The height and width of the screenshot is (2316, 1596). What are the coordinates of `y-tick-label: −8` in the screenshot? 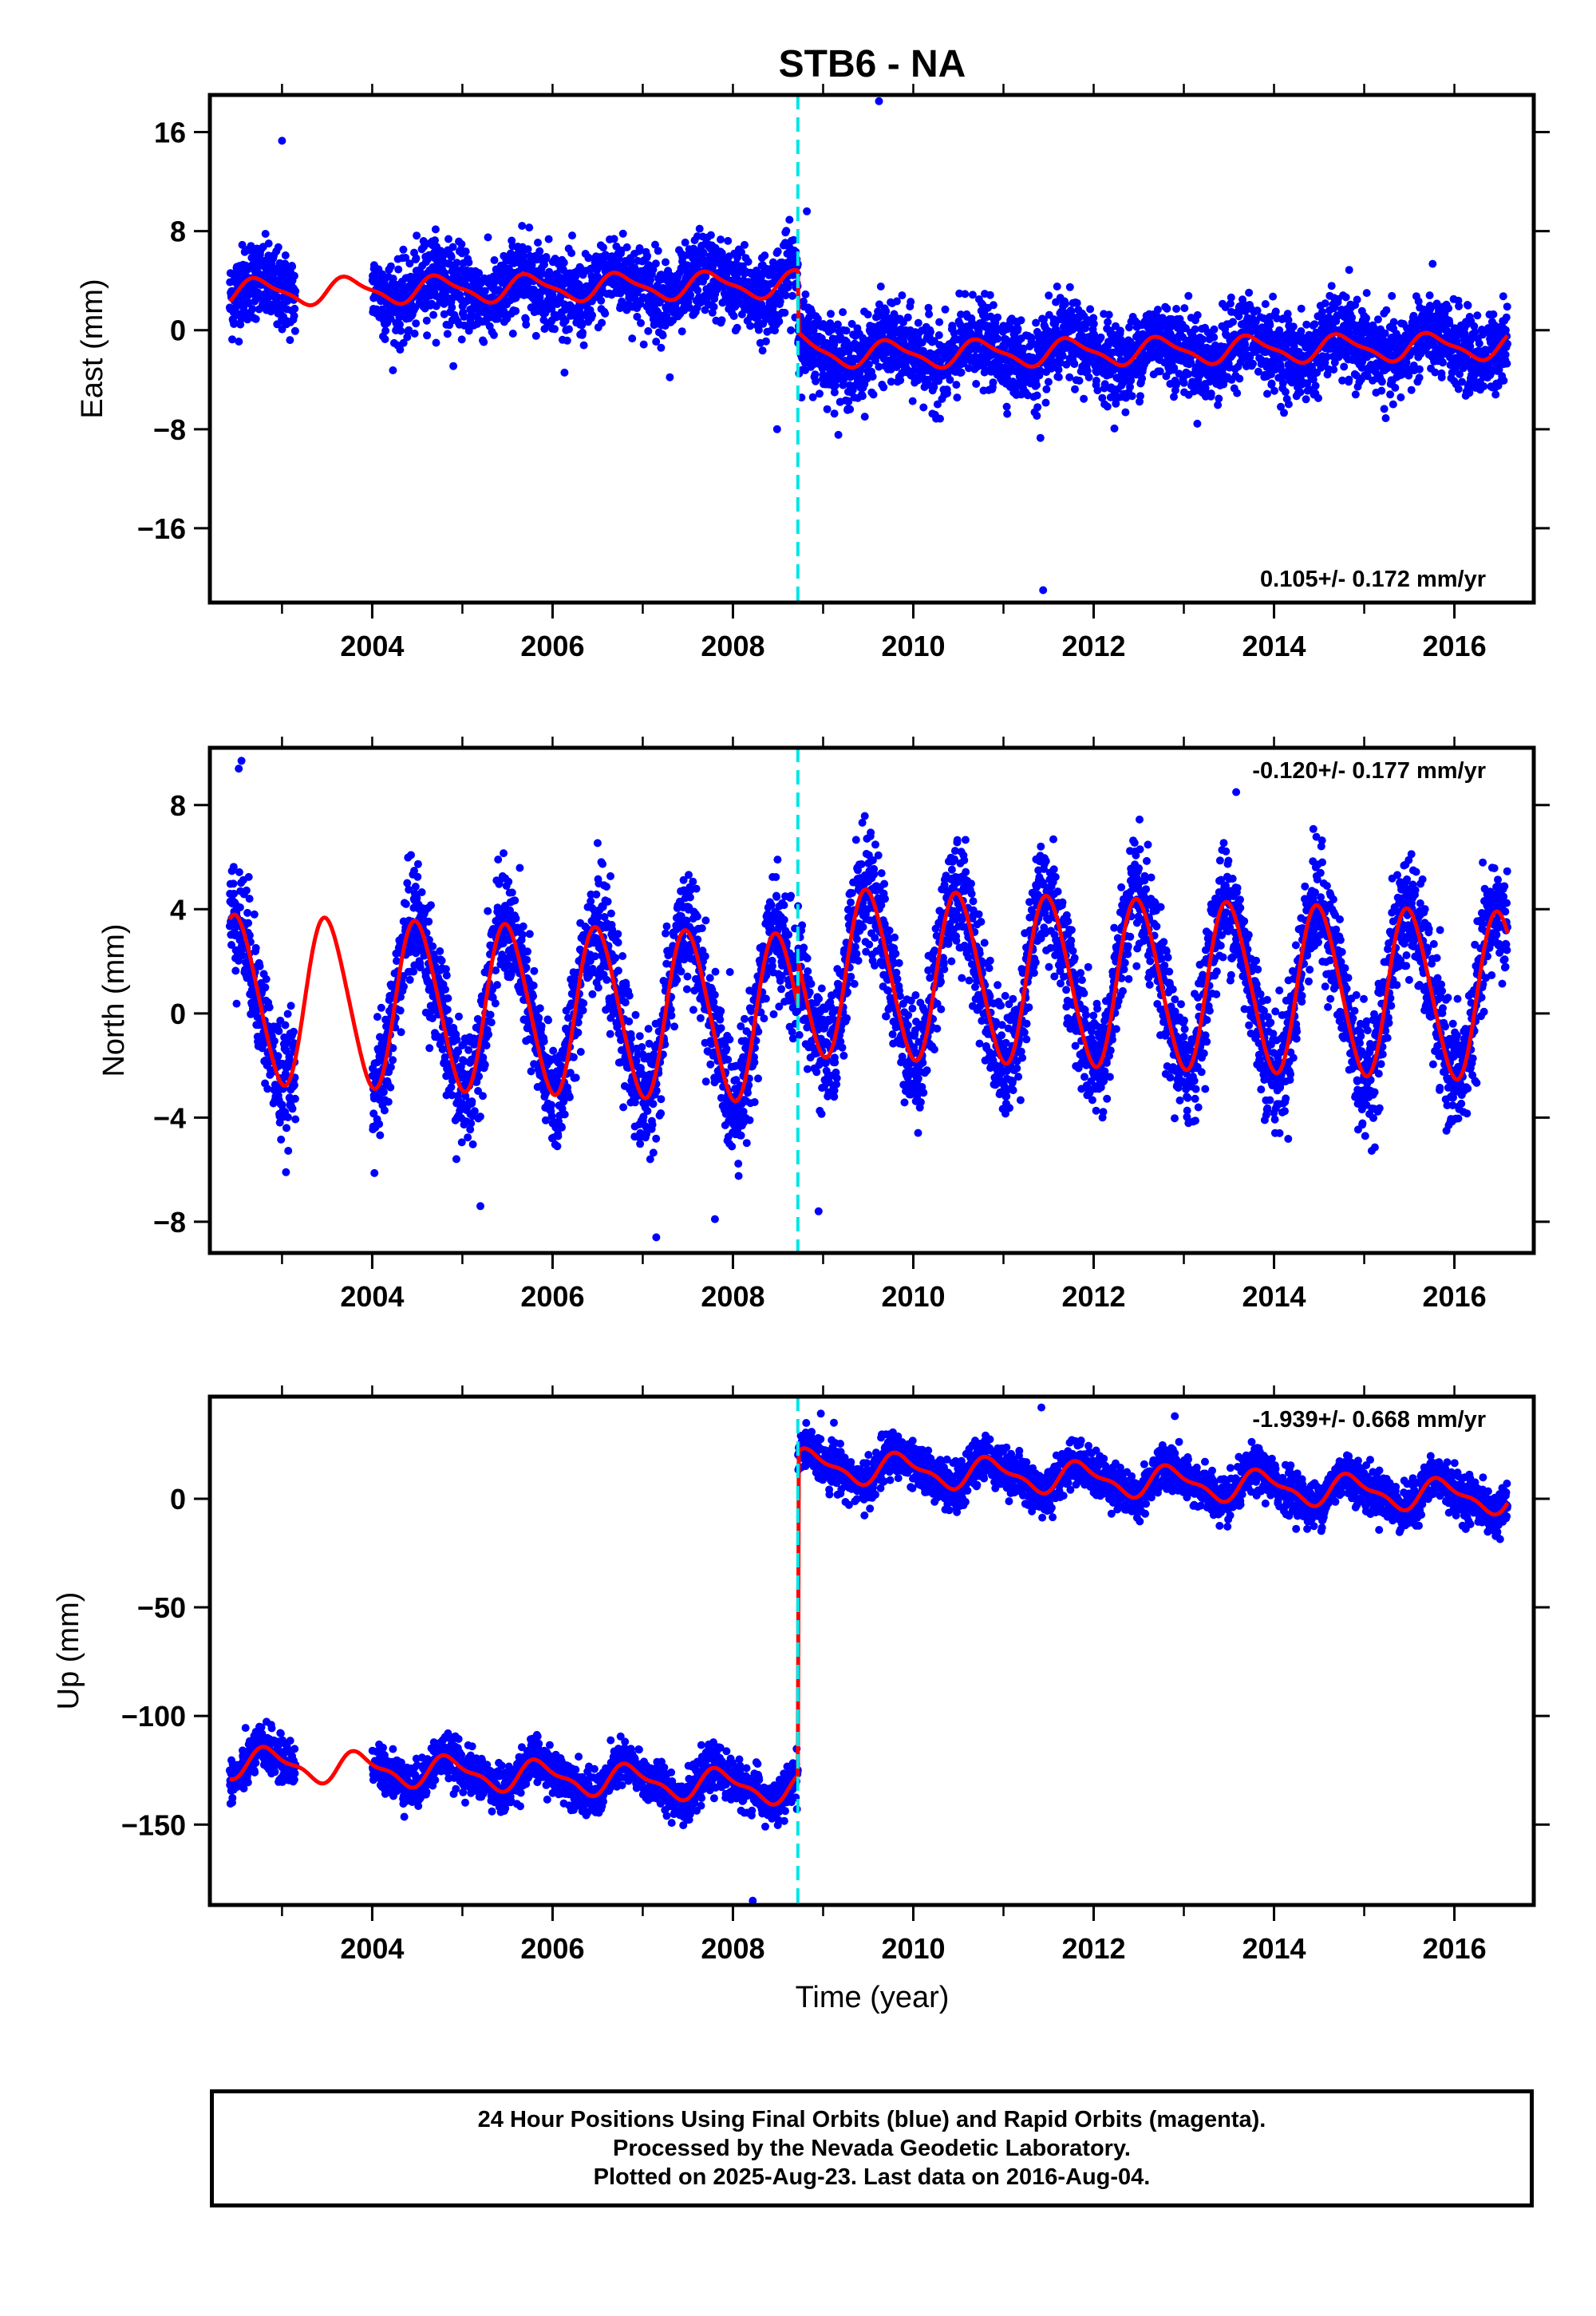 It's located at (169, 429).